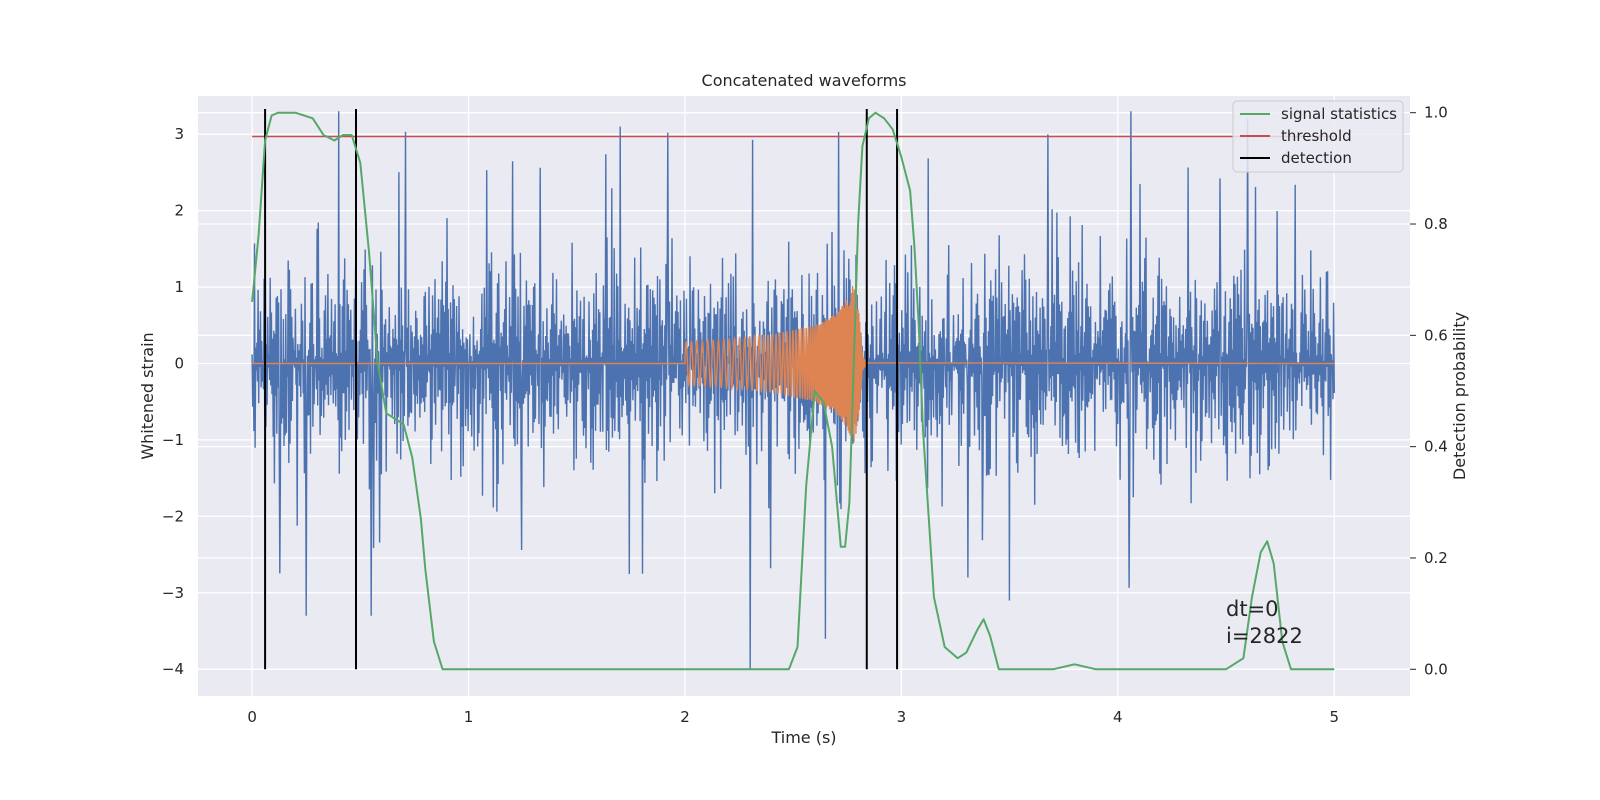 The image size is (1600, 800). I want to click on y2-tick-label: 0.8, so click(1436, 224).